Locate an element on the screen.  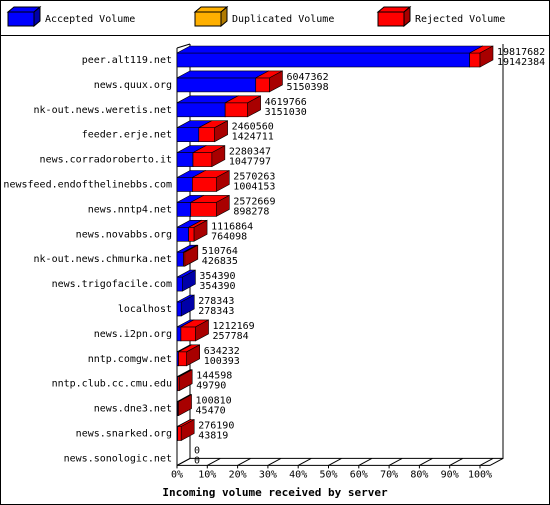
total-label: 4619766 is located at coordinates (286, 102).